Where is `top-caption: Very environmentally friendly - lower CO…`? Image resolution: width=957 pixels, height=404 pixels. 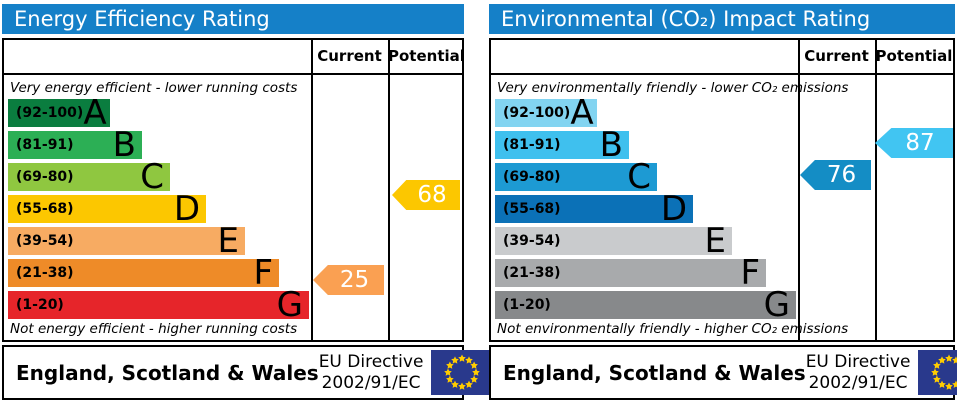 top-caption: Very environmentally friendly - lower CO… is located at coordinates (673, 88).